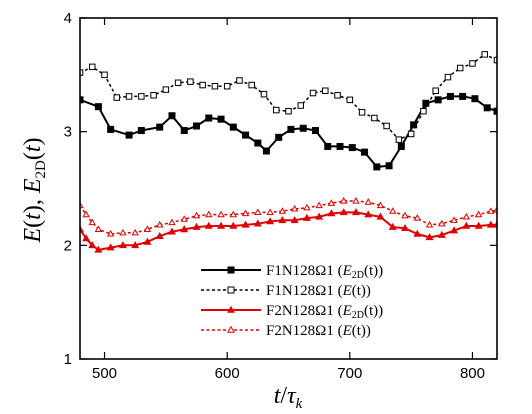 Image resolution: width=532 pixels, height=414 pixels. I want to click on legend-label: F1N128Ω1 (E(t)), so click(318, 291).